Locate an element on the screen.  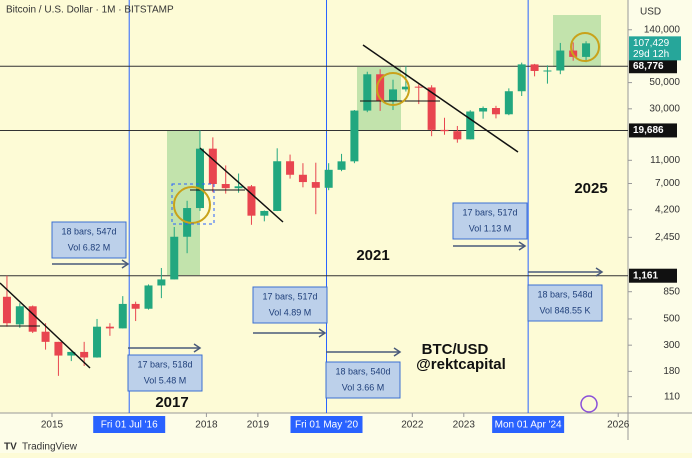
price-label: 68,776 is located at coordinates (648, 66).